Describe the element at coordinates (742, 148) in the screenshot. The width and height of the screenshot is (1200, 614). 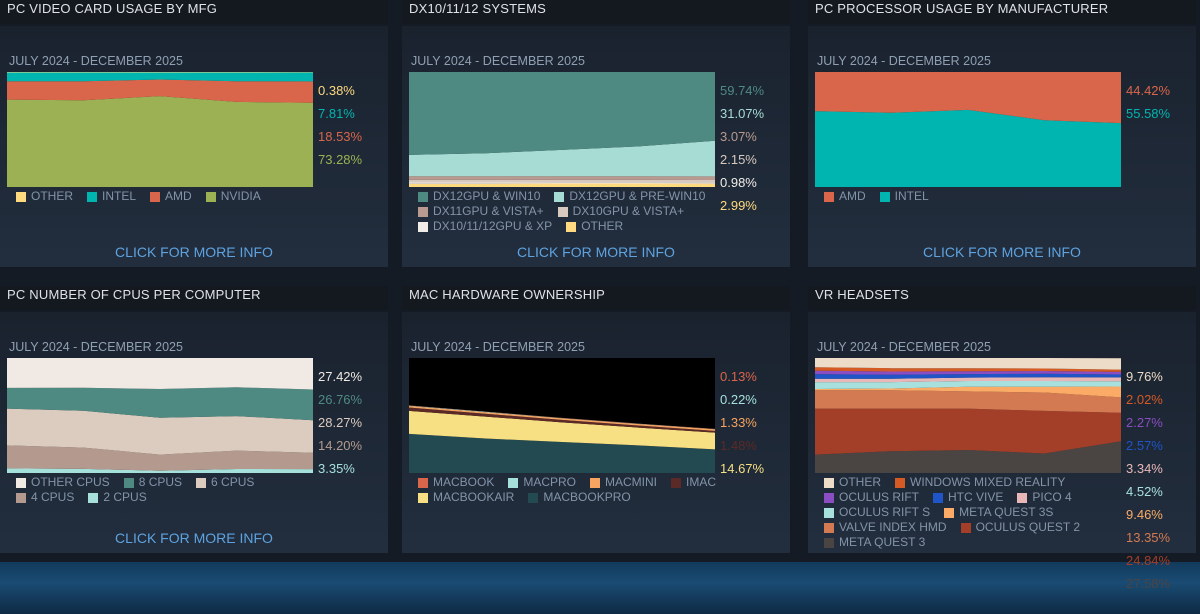
I see `value-labels: 59.74% 31.07% 3.07% 2.15% 0.98% 2.99%` at that location.